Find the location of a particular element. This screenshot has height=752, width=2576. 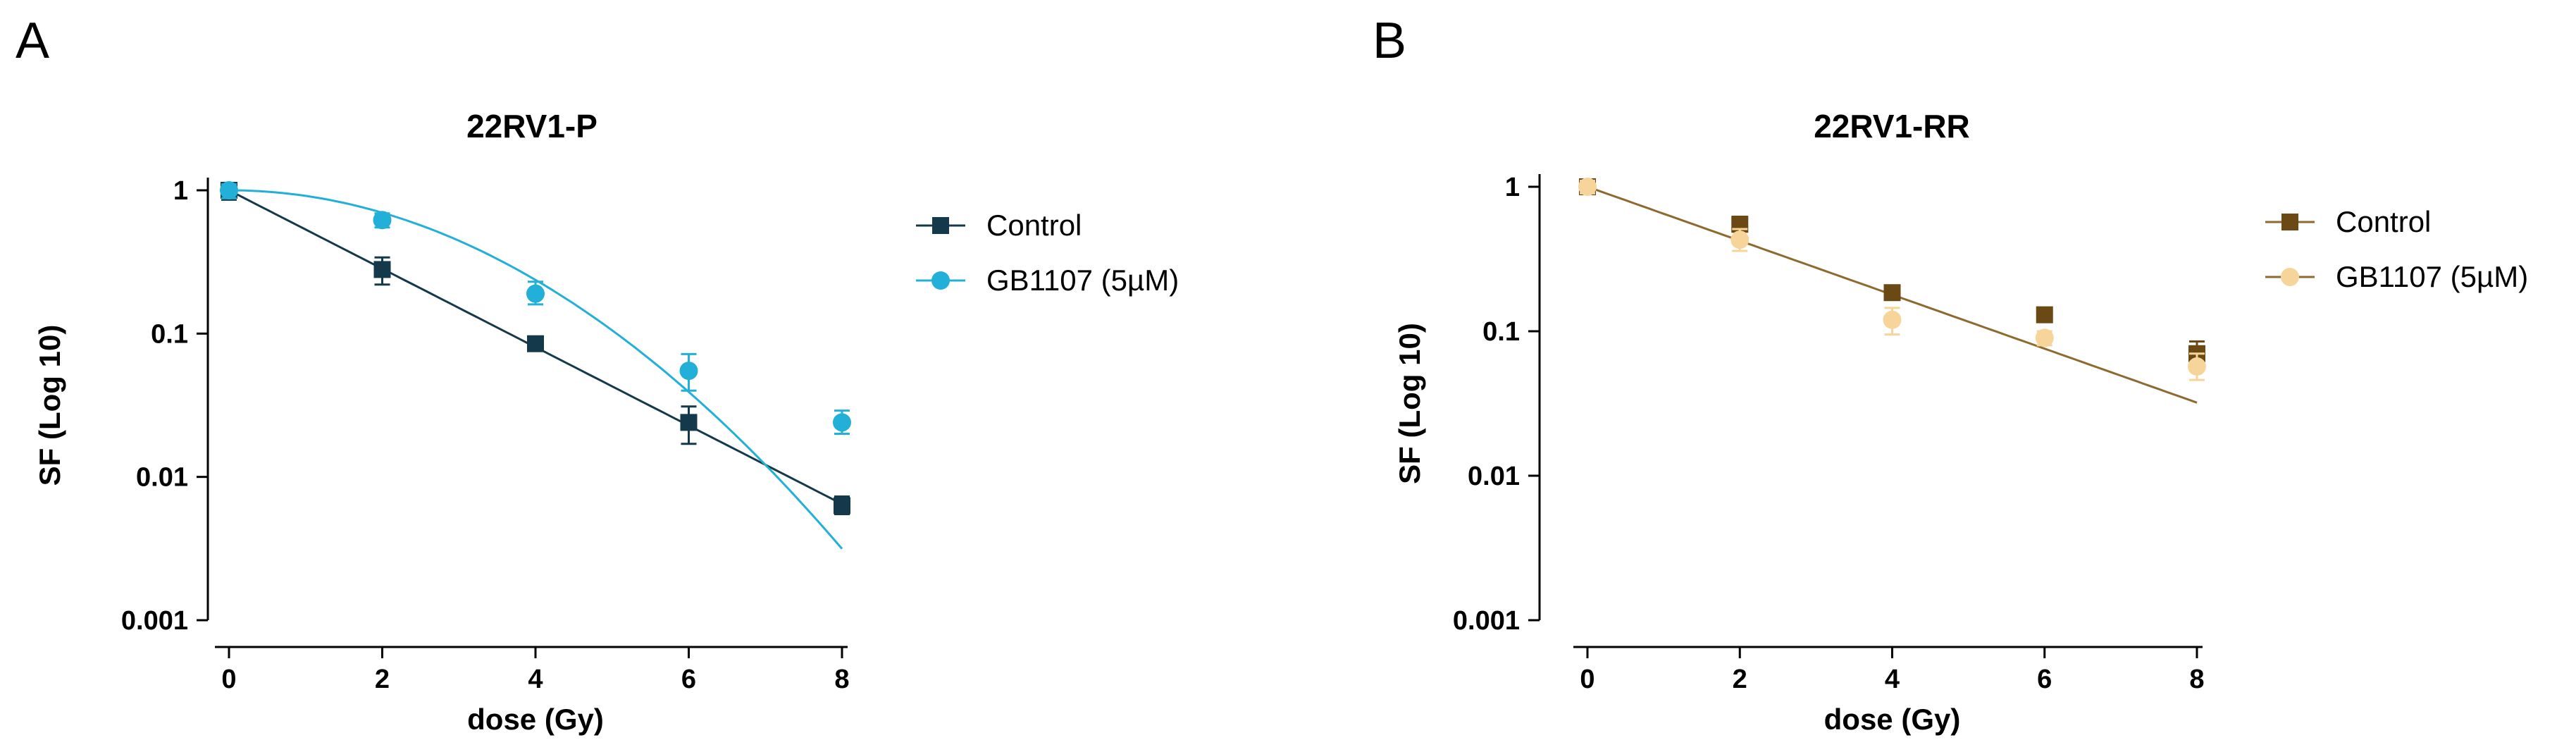

panel-letter-a: A is located at coordinates (32, 41).